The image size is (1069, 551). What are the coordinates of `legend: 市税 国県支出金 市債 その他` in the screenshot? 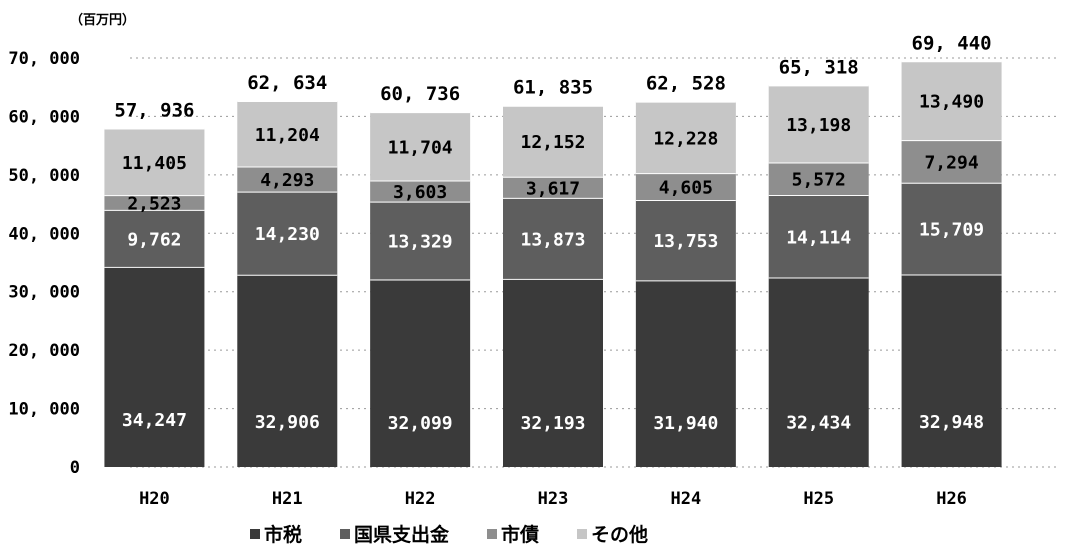 It's located at (449, 533).